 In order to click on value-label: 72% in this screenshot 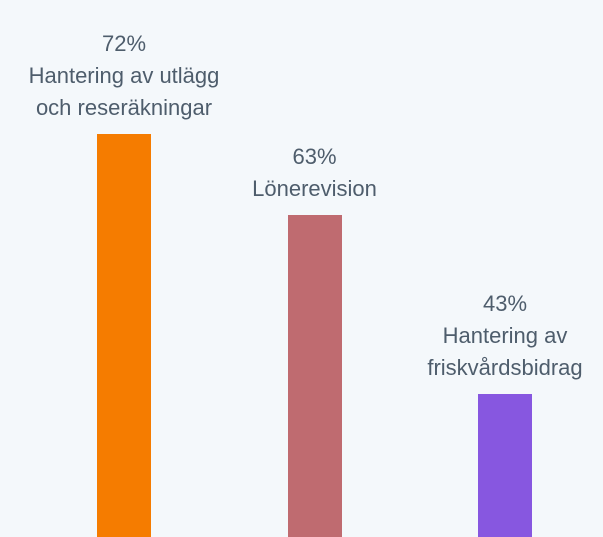, I will do `click(124, 43)`.